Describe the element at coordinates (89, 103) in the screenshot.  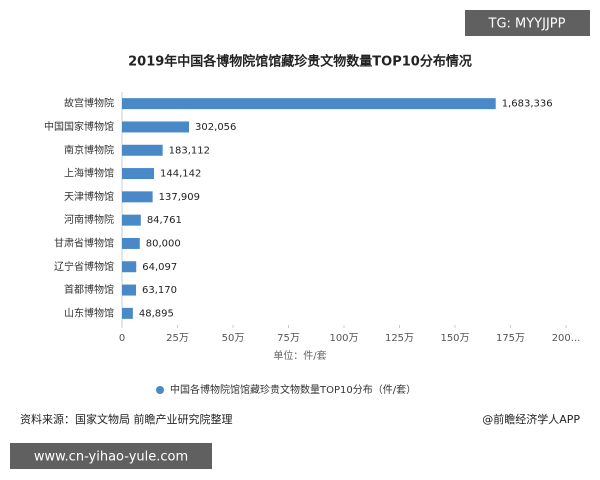
I see `y-tick-label: 故宫博物院` at that location.